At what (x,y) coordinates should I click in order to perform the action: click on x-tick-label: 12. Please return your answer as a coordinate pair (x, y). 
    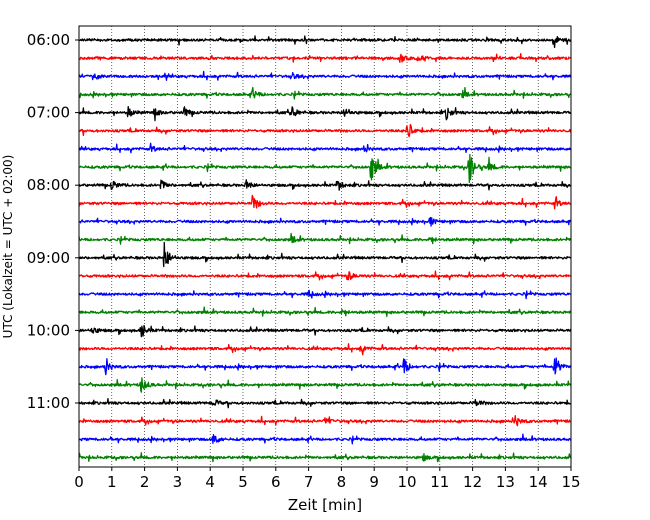
    Looking at the image, I should click on (472, 482).